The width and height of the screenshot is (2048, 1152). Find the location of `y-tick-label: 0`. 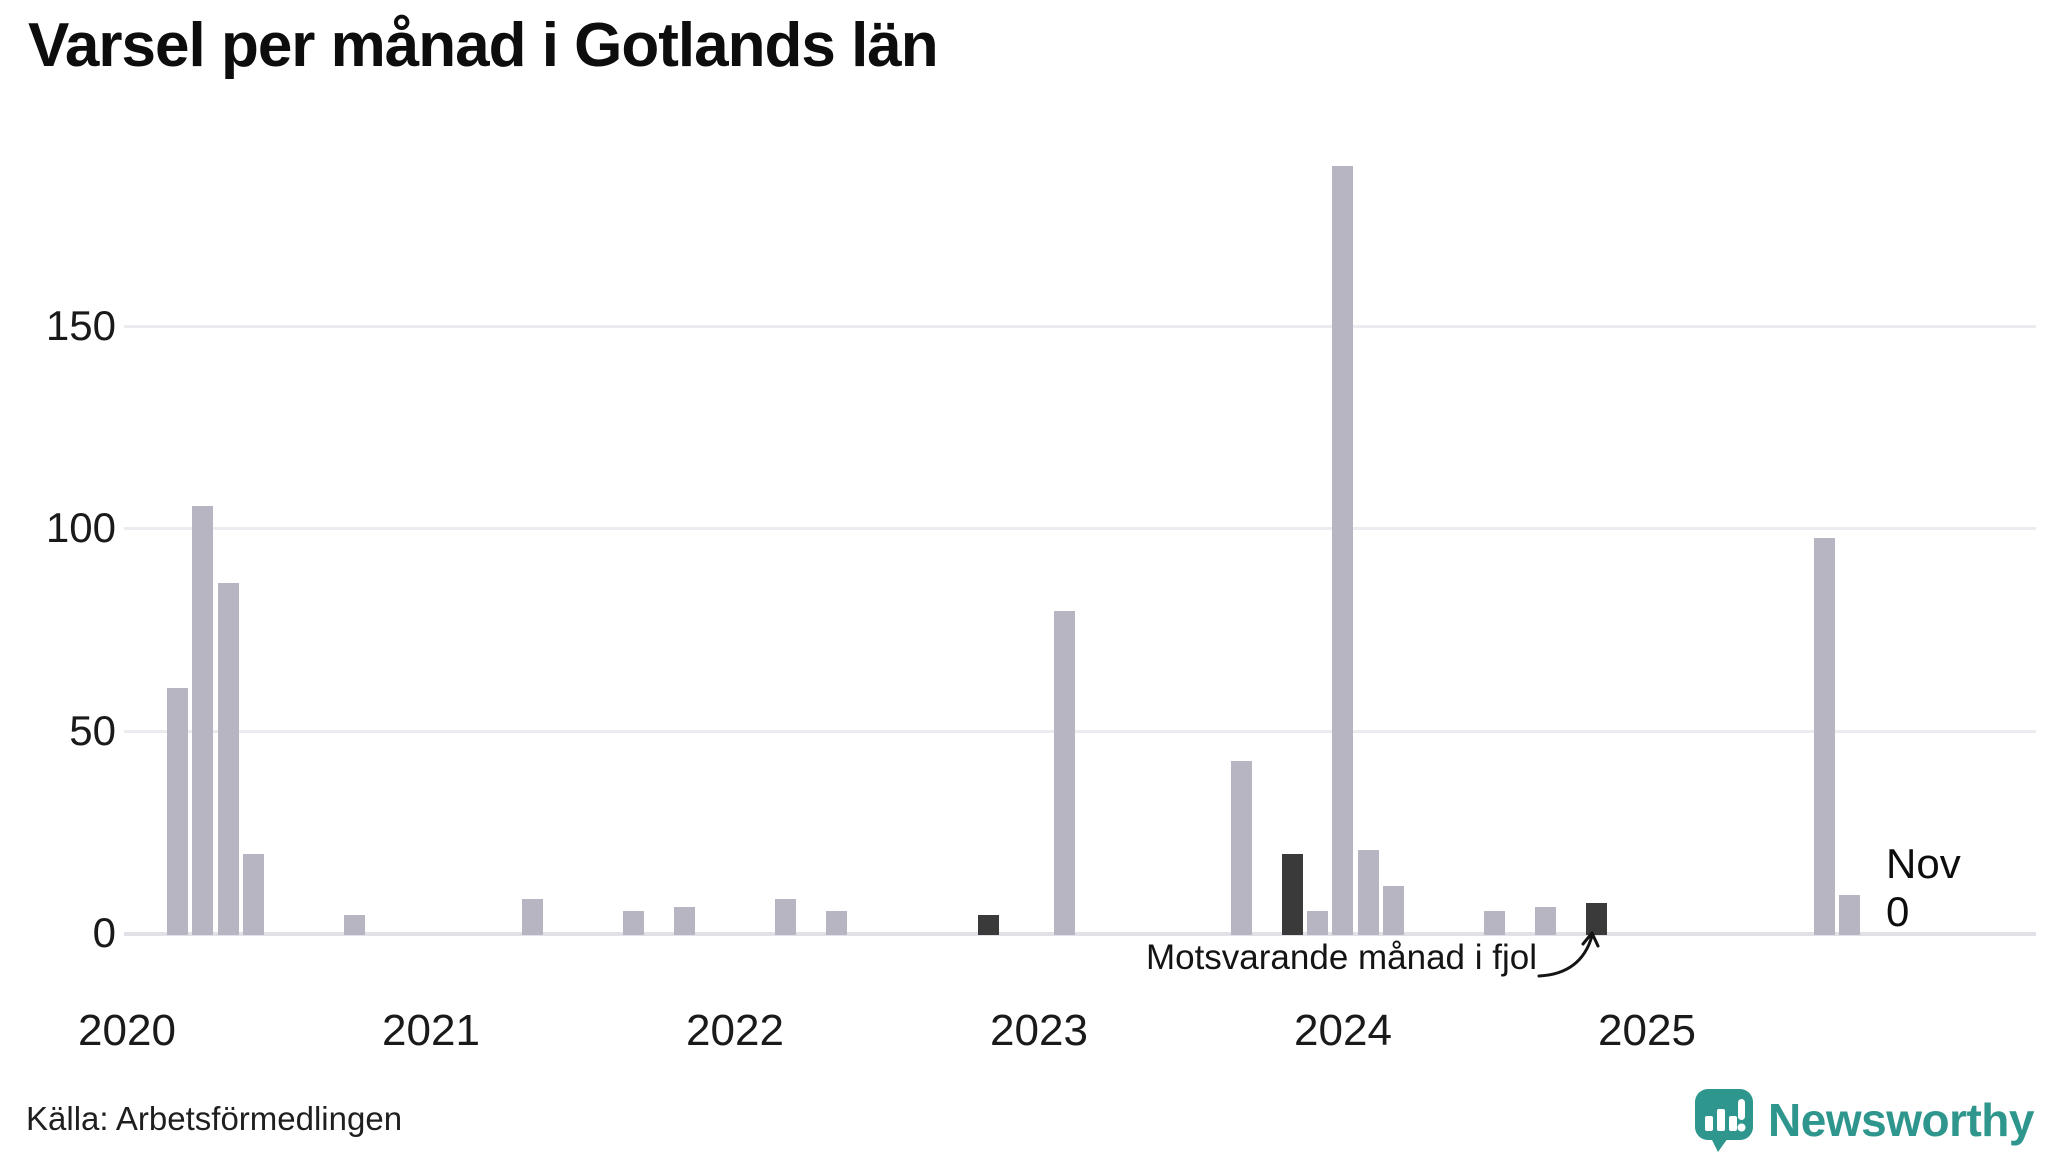

y-tick-label: 0 is located at coordinates (104, 932).